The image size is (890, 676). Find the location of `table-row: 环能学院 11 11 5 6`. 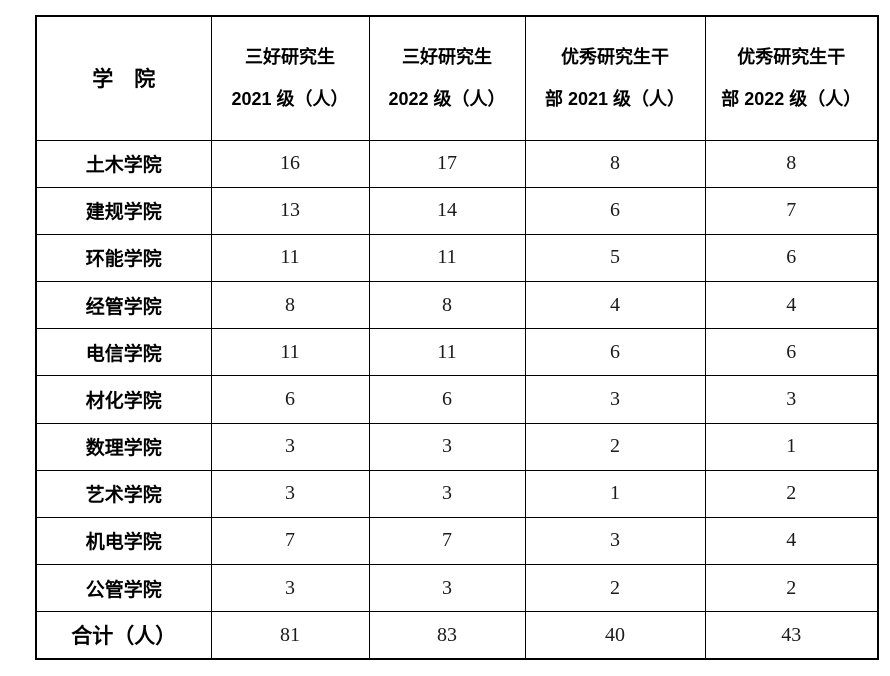

table-row: 环能学院 11 11 5 6 is located at coordinates (457, 258).